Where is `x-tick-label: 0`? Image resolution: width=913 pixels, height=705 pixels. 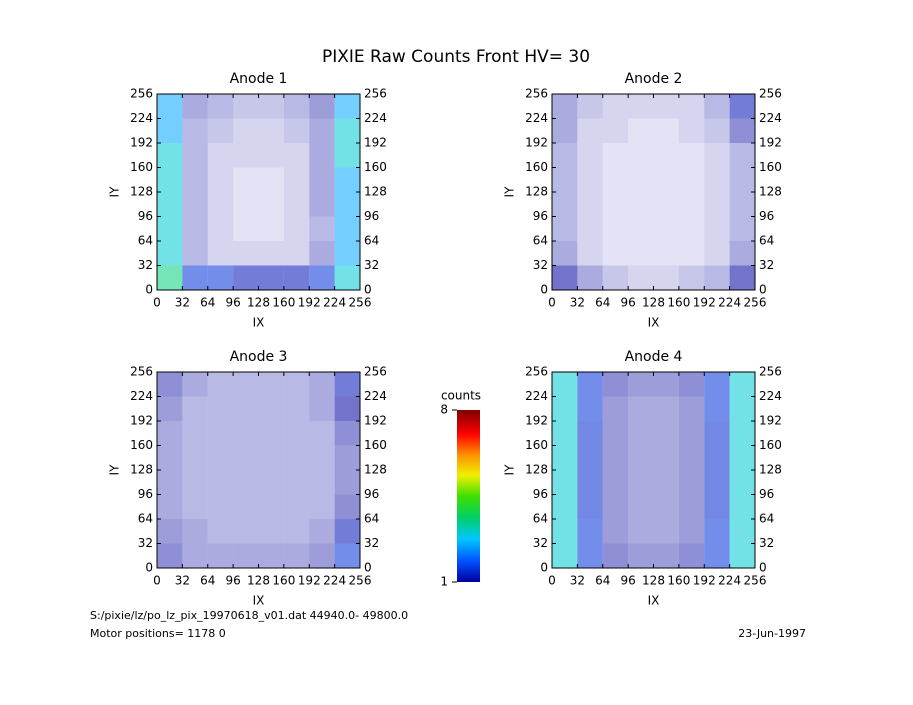
x-tick-label: 0 is located at coordinates (157, 581).